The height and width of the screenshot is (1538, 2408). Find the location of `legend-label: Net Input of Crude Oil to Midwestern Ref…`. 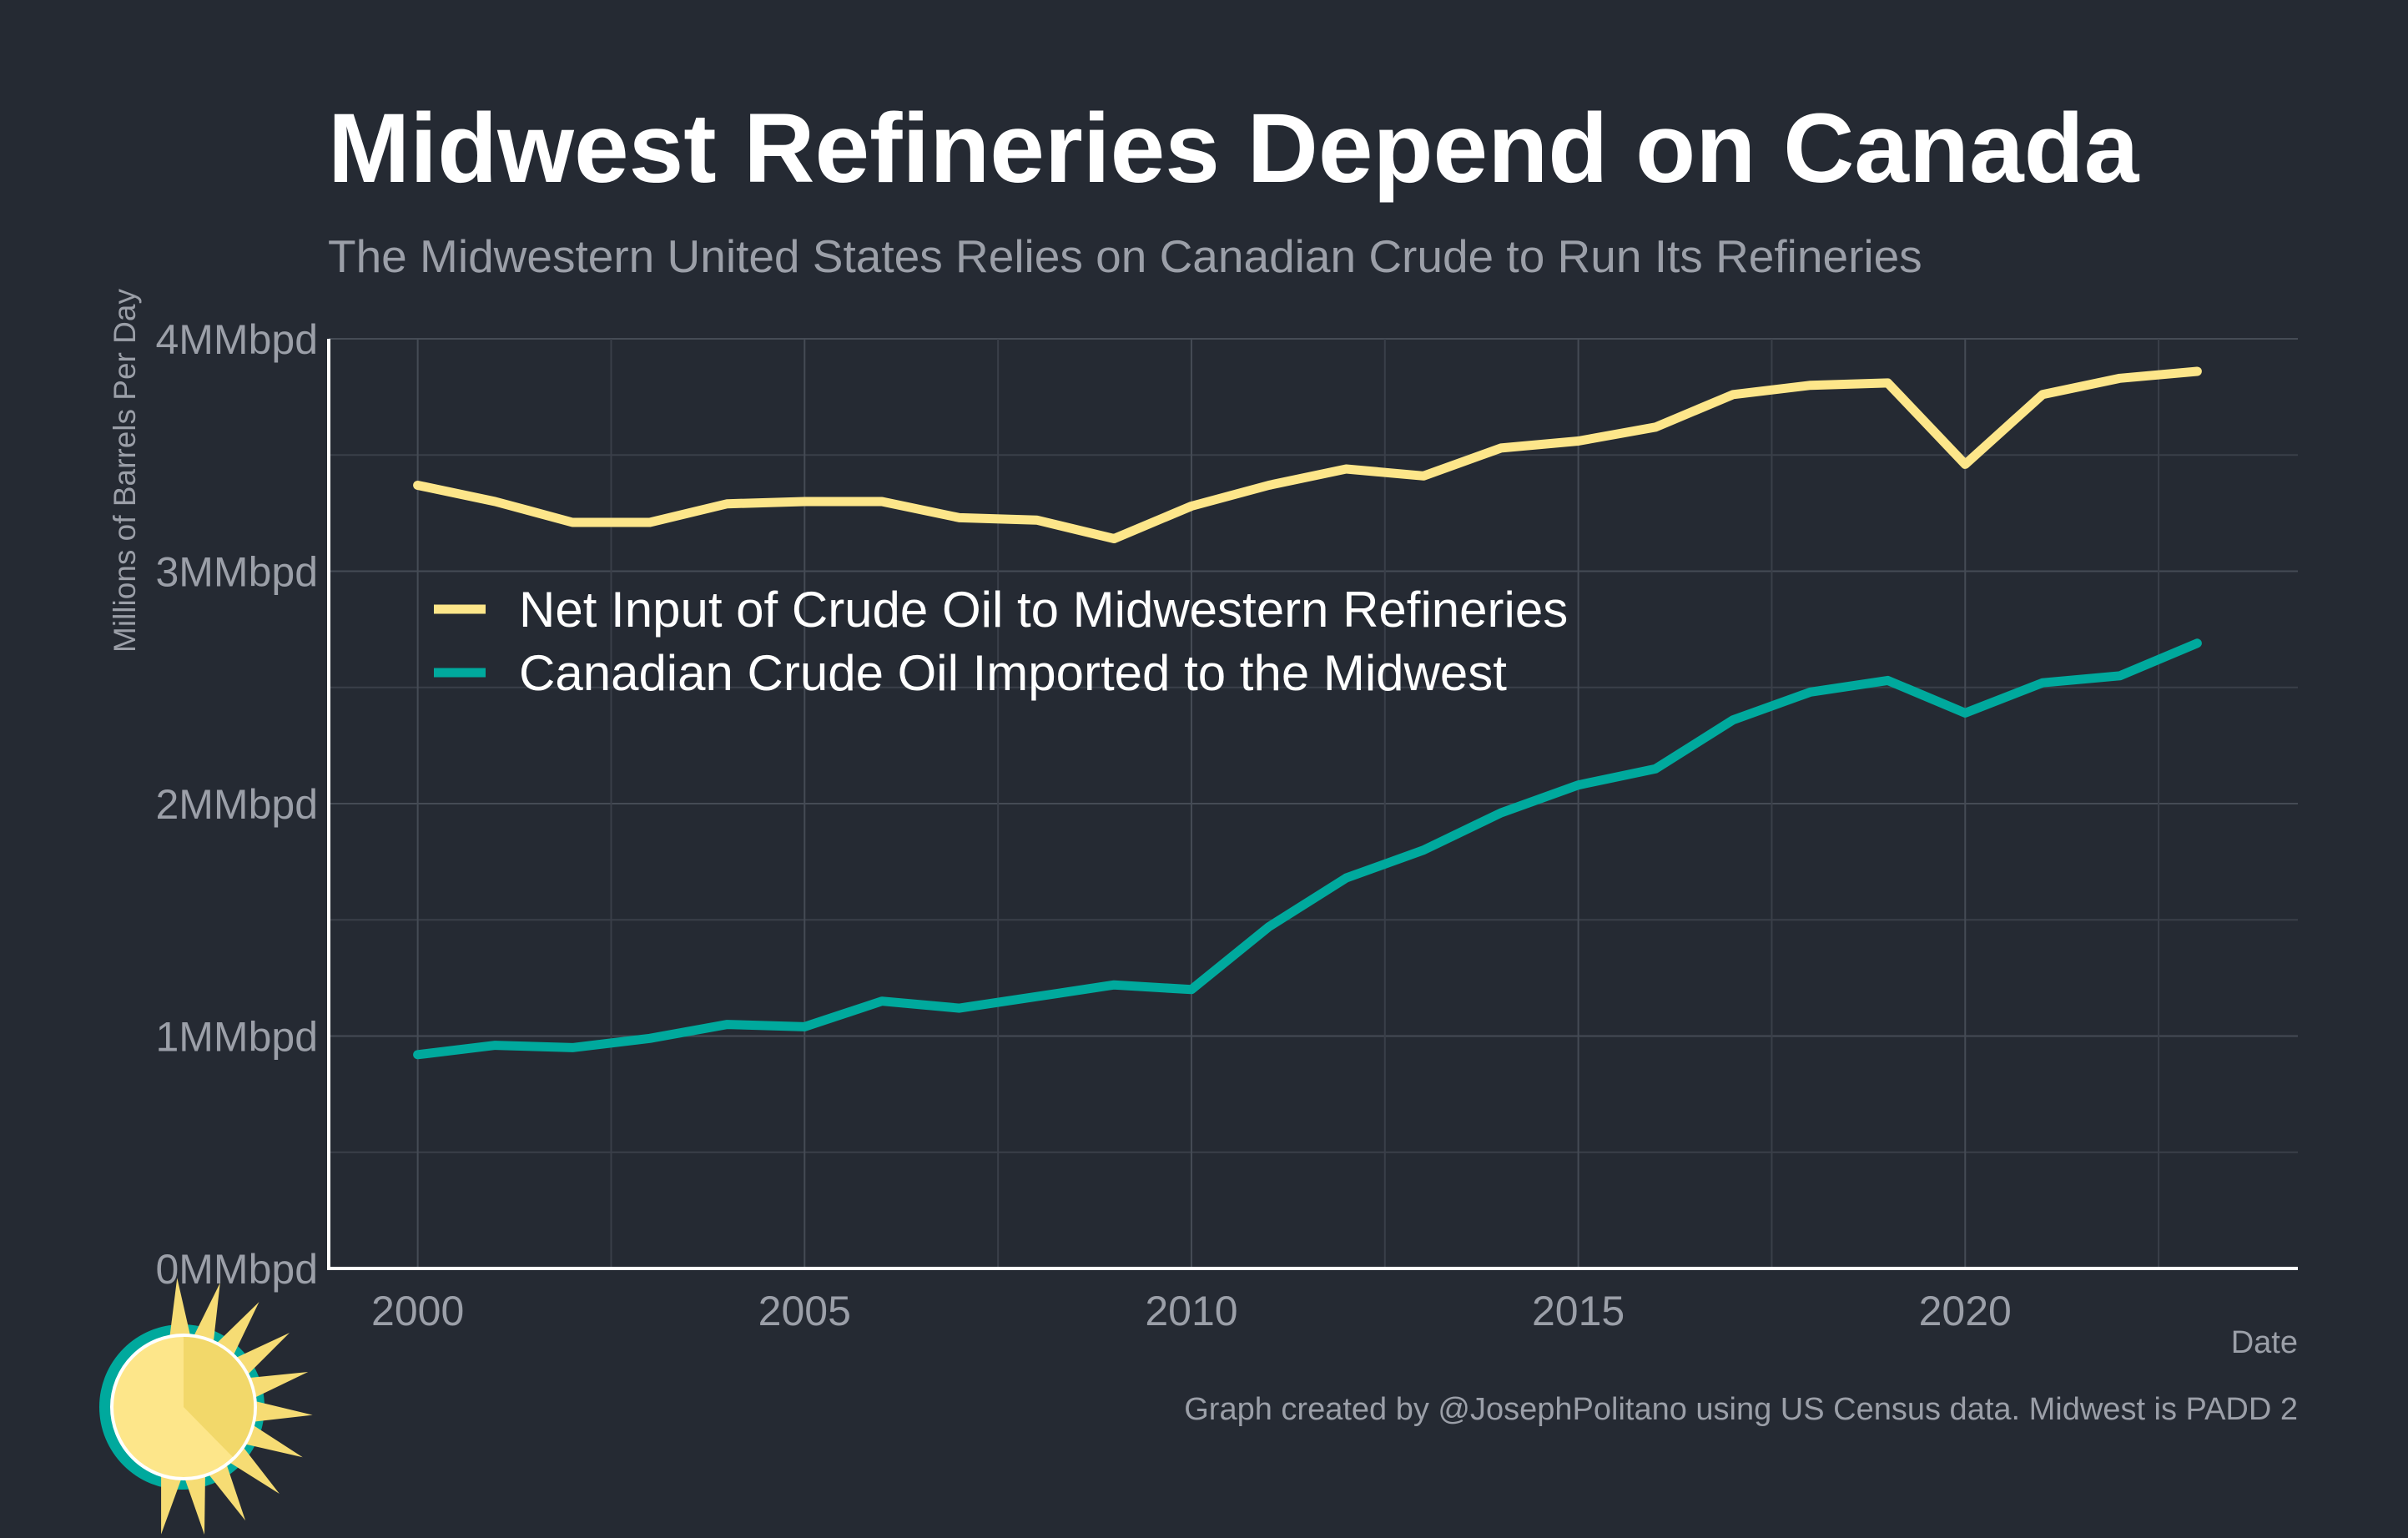

legend-label: Net Input of Crude Oil to Midwestern Ref… is located at coordinates (1043, 610).